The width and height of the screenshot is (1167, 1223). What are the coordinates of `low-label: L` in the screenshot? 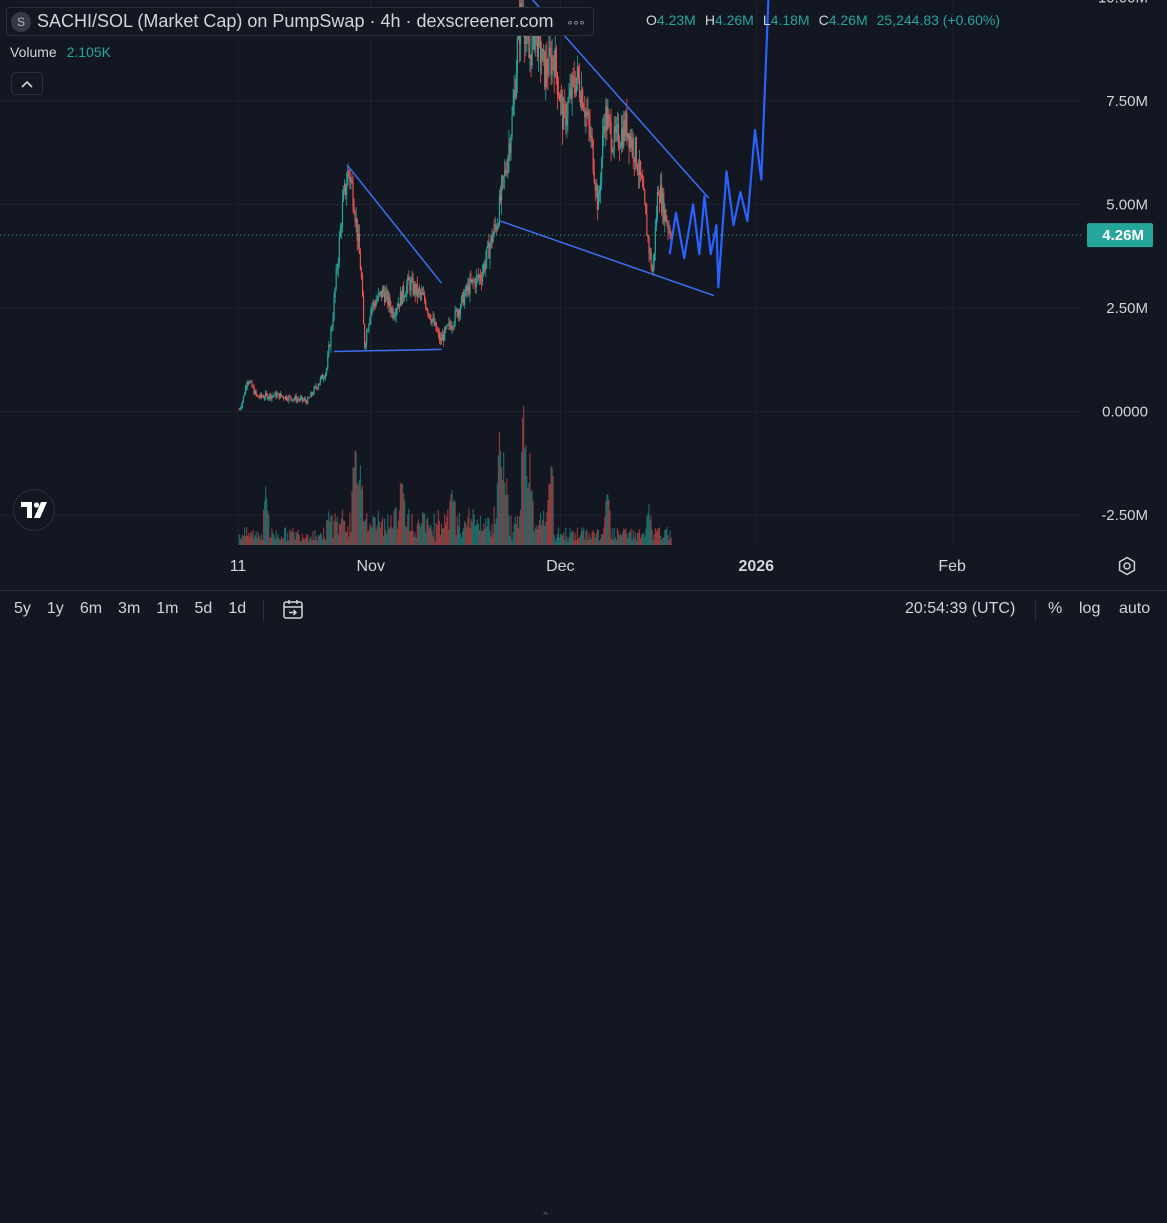 It's located at (766, 20).